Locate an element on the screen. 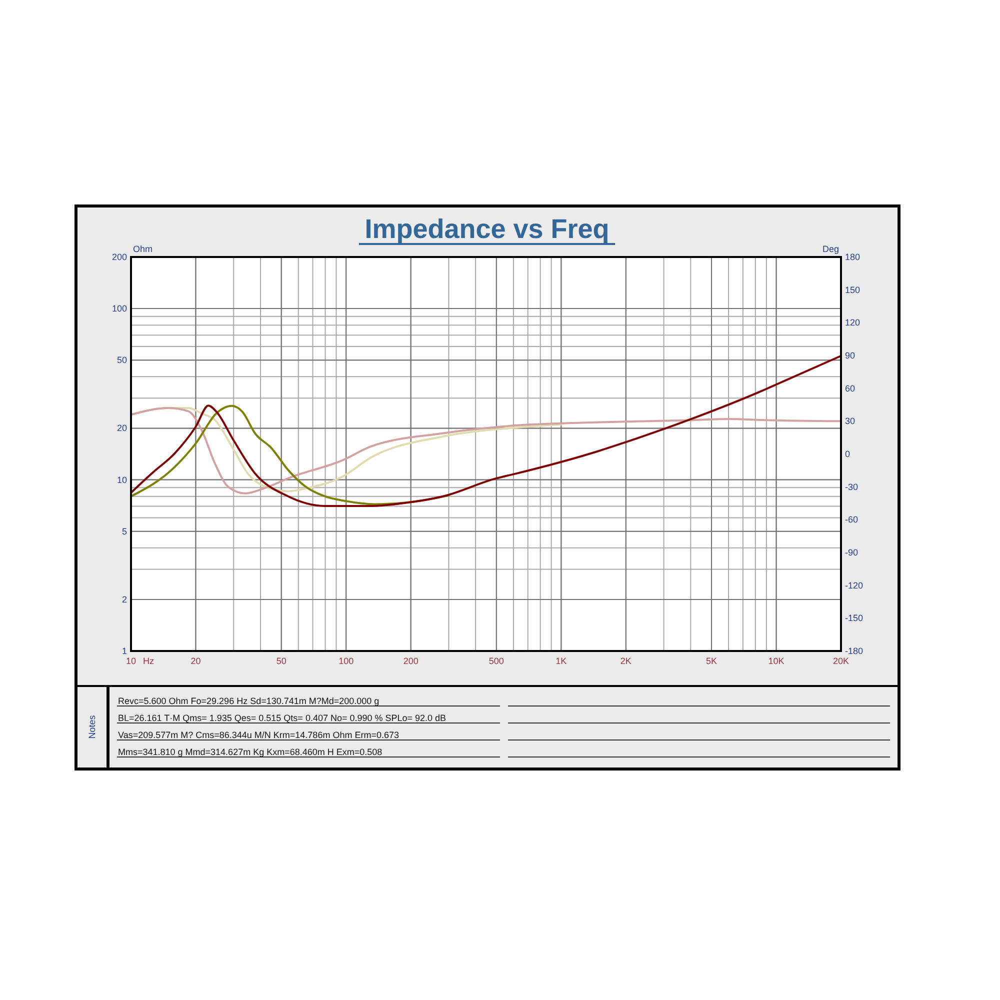  x-tick-label: 1K is located at coordinates (561, 661).